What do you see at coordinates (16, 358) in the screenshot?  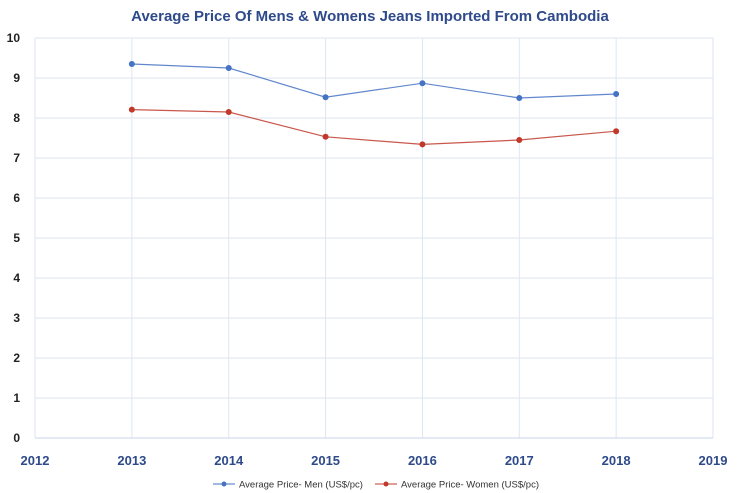 I see `y-tick-label: 2` at bounding box center [16, 358].